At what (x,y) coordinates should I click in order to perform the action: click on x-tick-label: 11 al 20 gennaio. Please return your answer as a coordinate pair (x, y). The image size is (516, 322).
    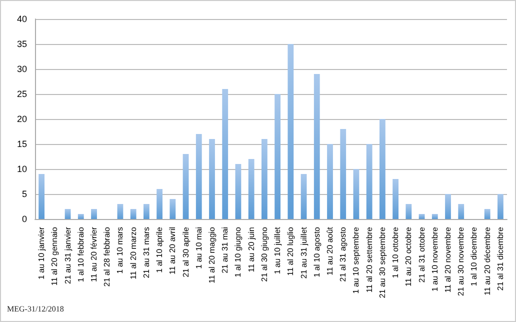
    Looking at the image, I should click on (55, 256).